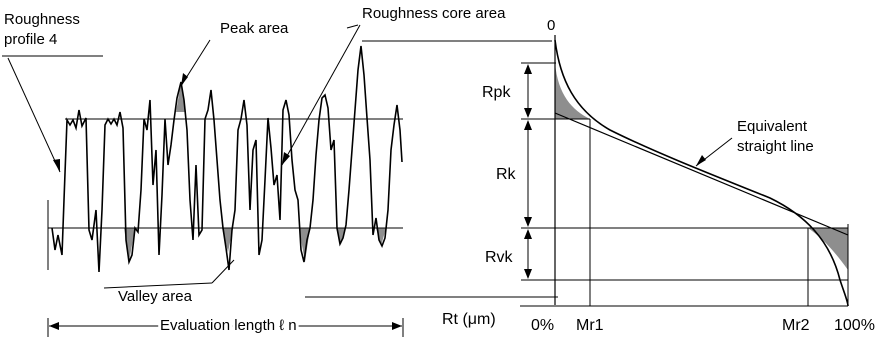 This screenshot has height=337, width=886. Describe the element at coordinates (528, 222) in the screenshot. I see `rk-arrow-down` at that location.